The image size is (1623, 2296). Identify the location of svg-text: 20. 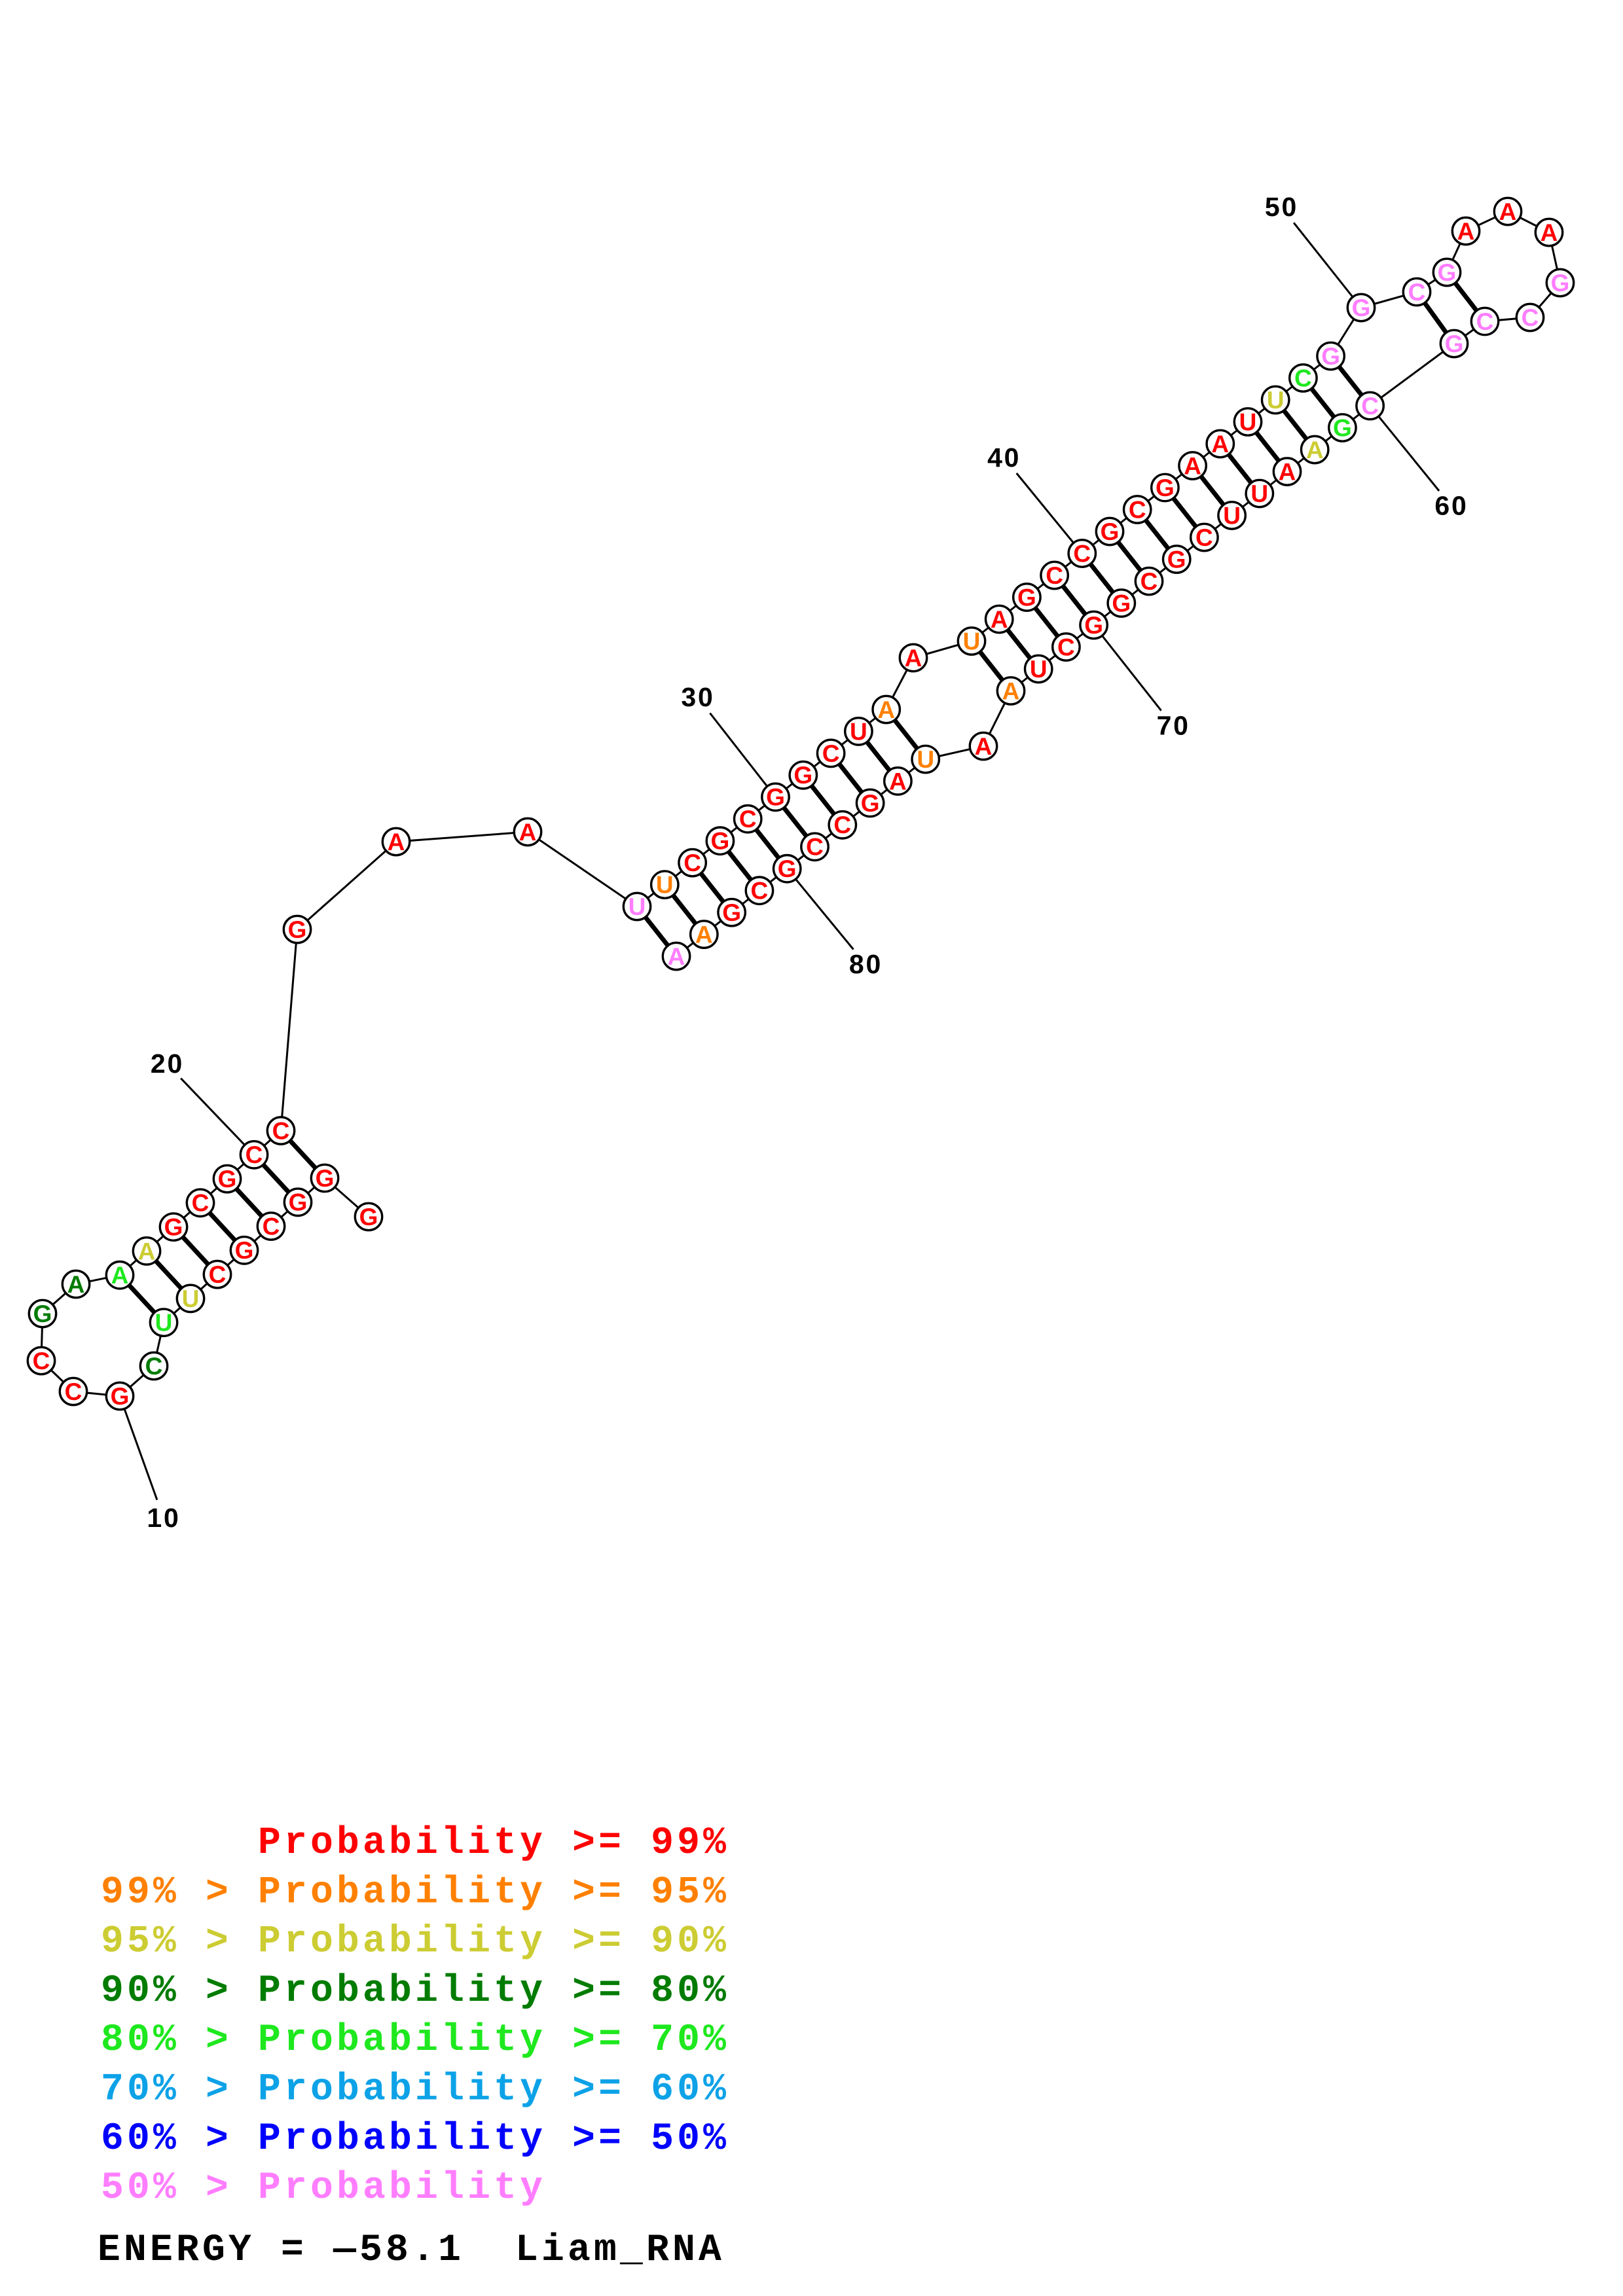
(167, 1064).